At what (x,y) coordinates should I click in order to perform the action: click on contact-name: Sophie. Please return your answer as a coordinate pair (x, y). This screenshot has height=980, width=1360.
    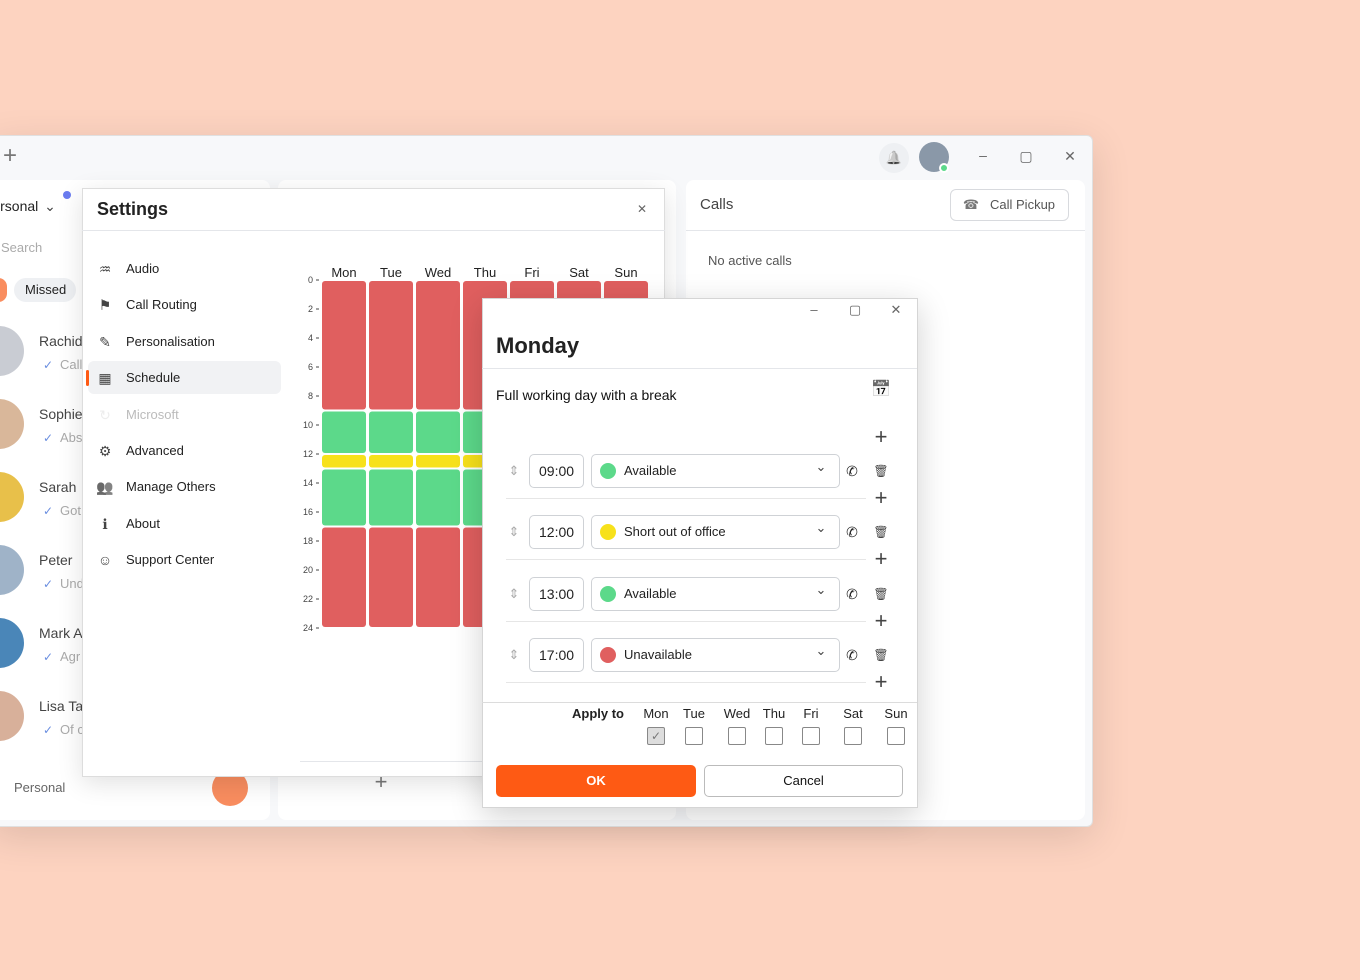
    Looking at the image, I should click on (61, 414).